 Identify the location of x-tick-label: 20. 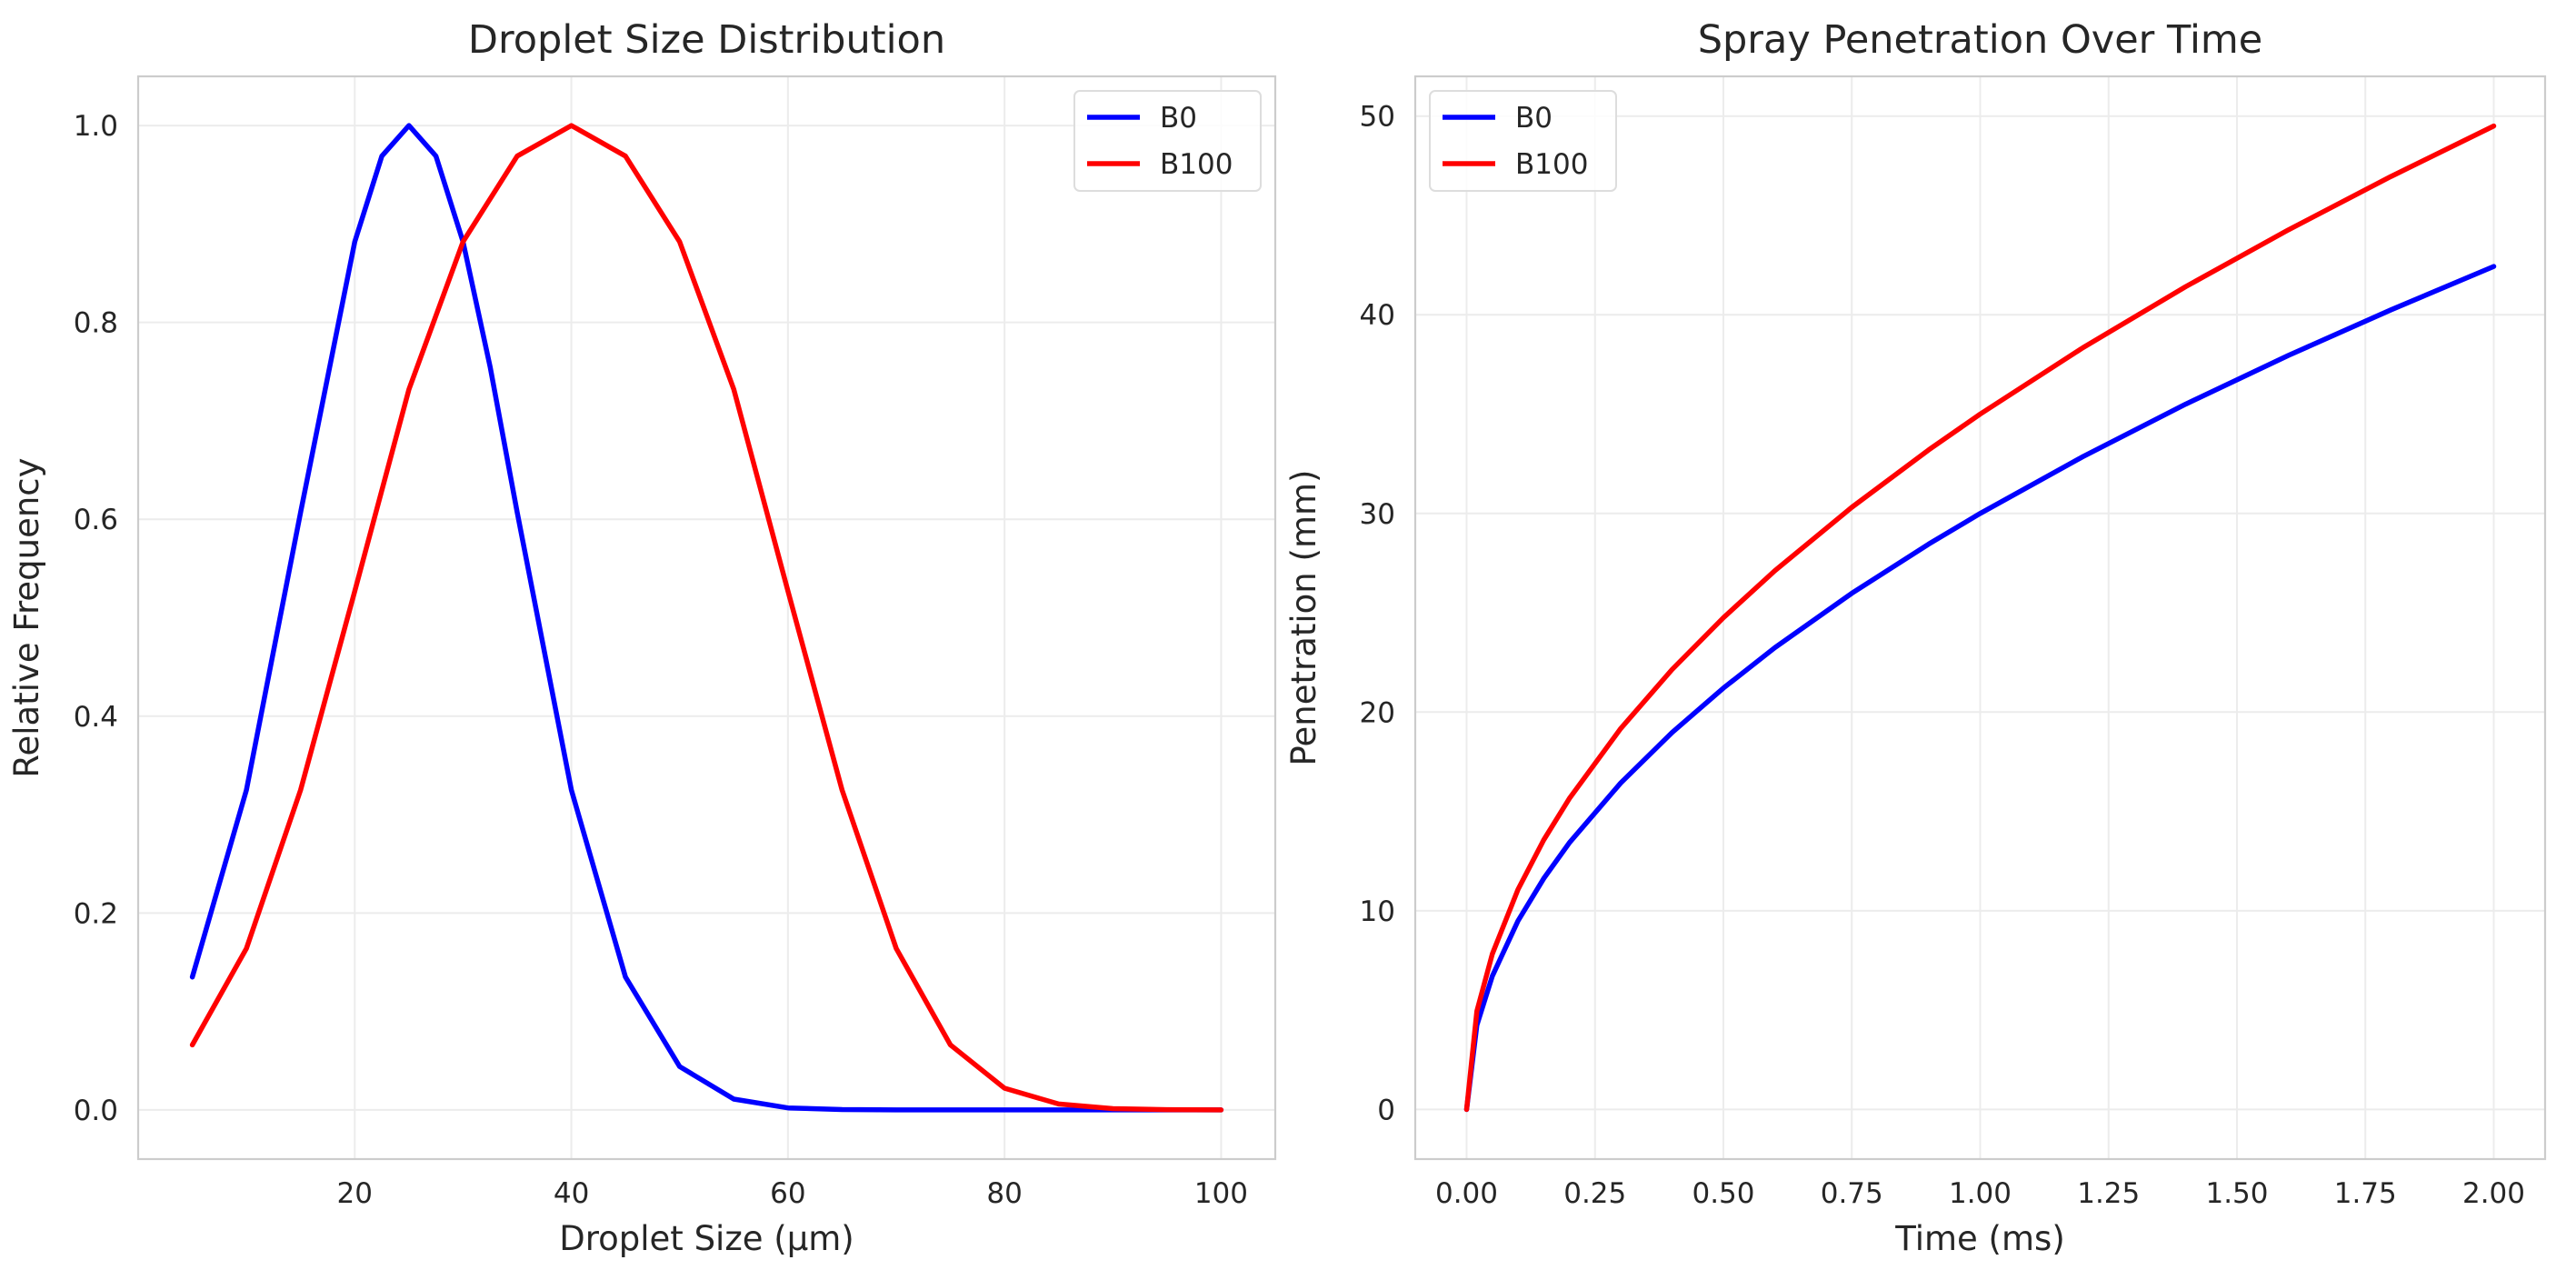
(355, 1193).